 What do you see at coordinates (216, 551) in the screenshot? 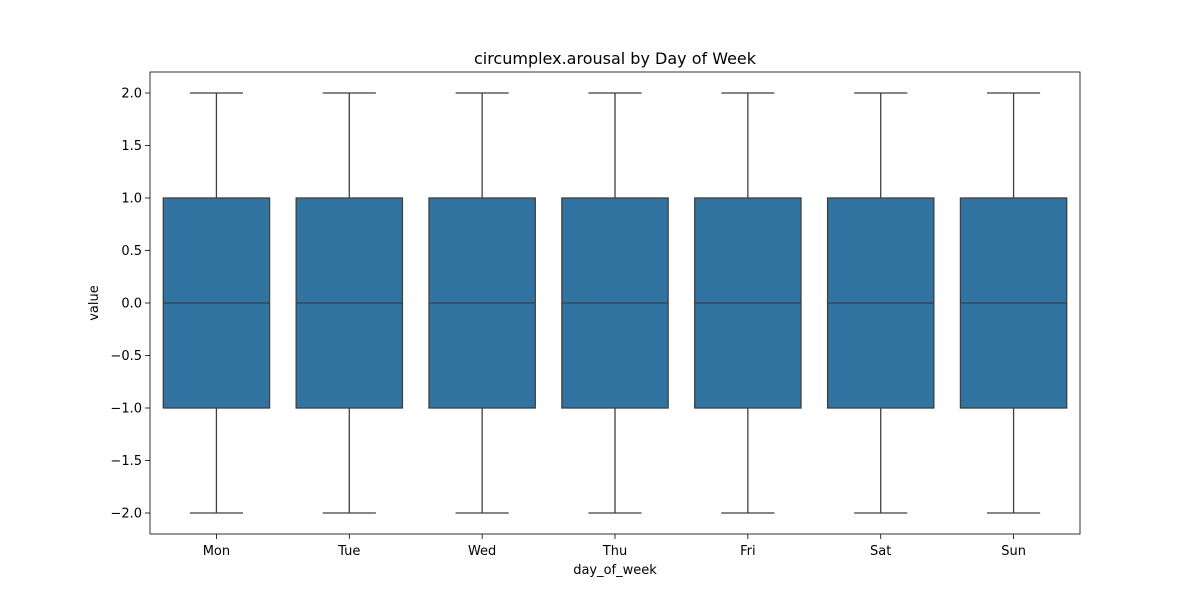
I see `x-tick-label: Mon` at bounding box center [216, 551].